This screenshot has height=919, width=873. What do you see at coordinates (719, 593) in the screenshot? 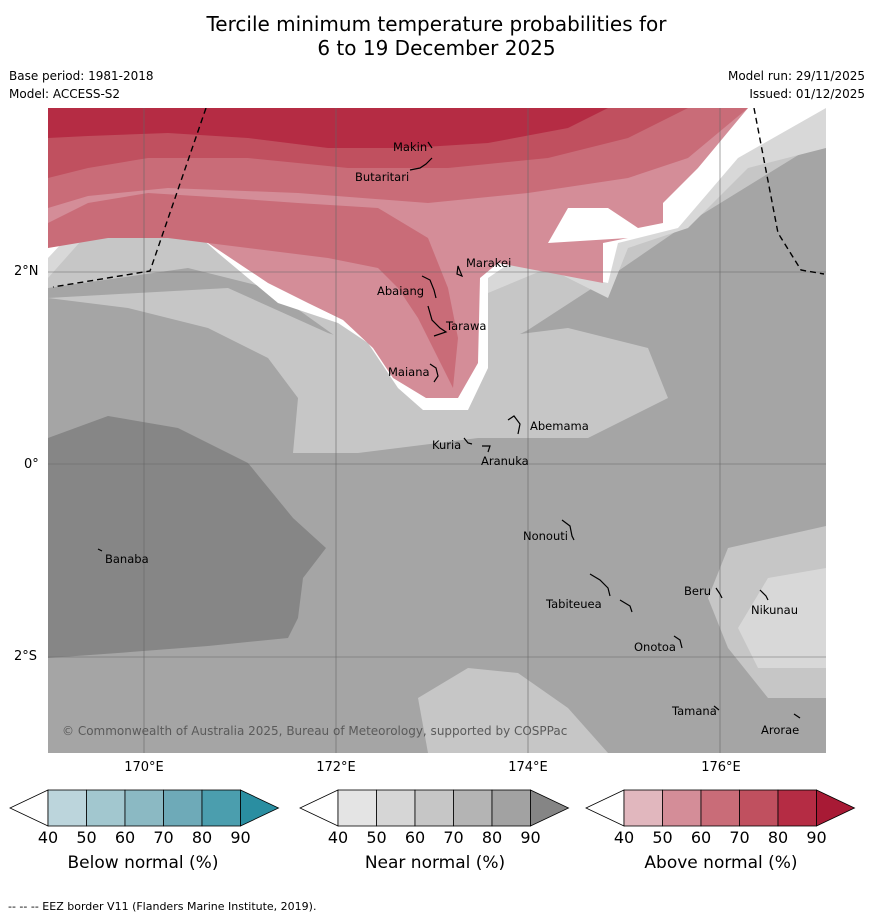
I see `beru-island` at bounding box center [719, 593].